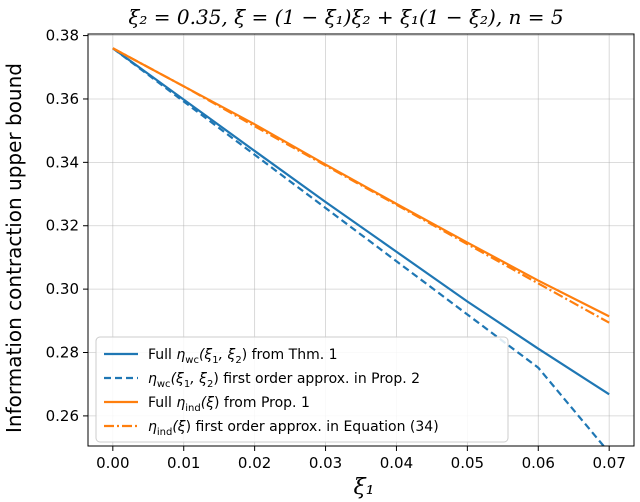 The image size is (640, 502). Describe the element at coordinates (312, 427) in the screenshot. I see `legend-label-part: ) first order approx. in Equation (34)` at that location.